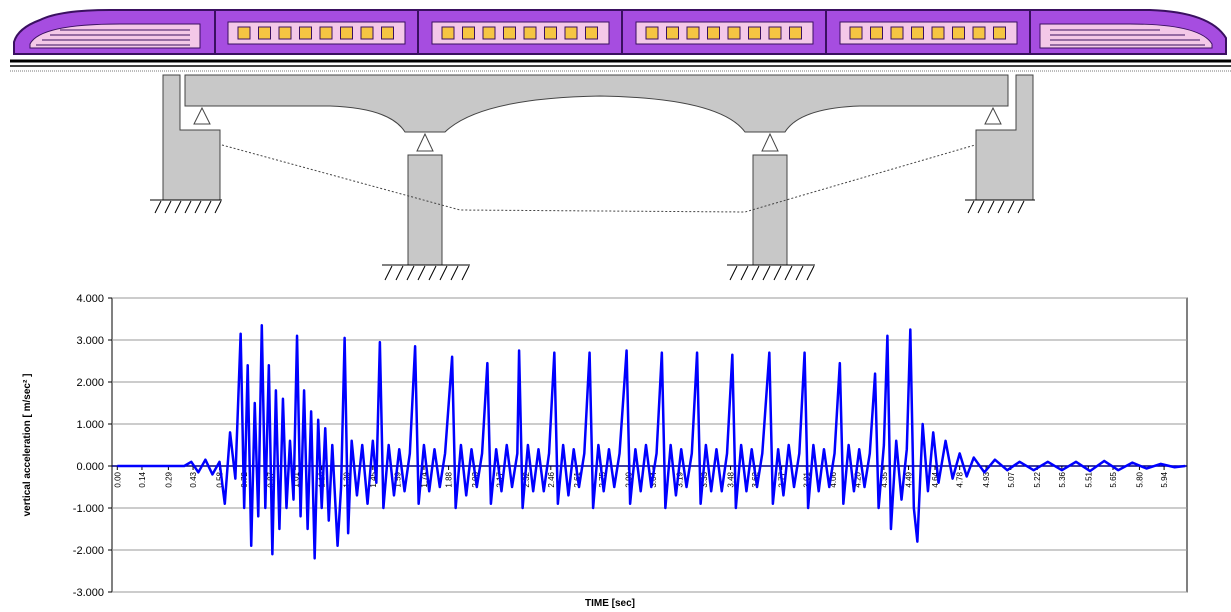 The height and width of the screenshot is (612, 1231). What do you see at coordinates (449, 479) in the screenshot?
I see `x-tick-label: 1.88` at bounding box center [449, 479].